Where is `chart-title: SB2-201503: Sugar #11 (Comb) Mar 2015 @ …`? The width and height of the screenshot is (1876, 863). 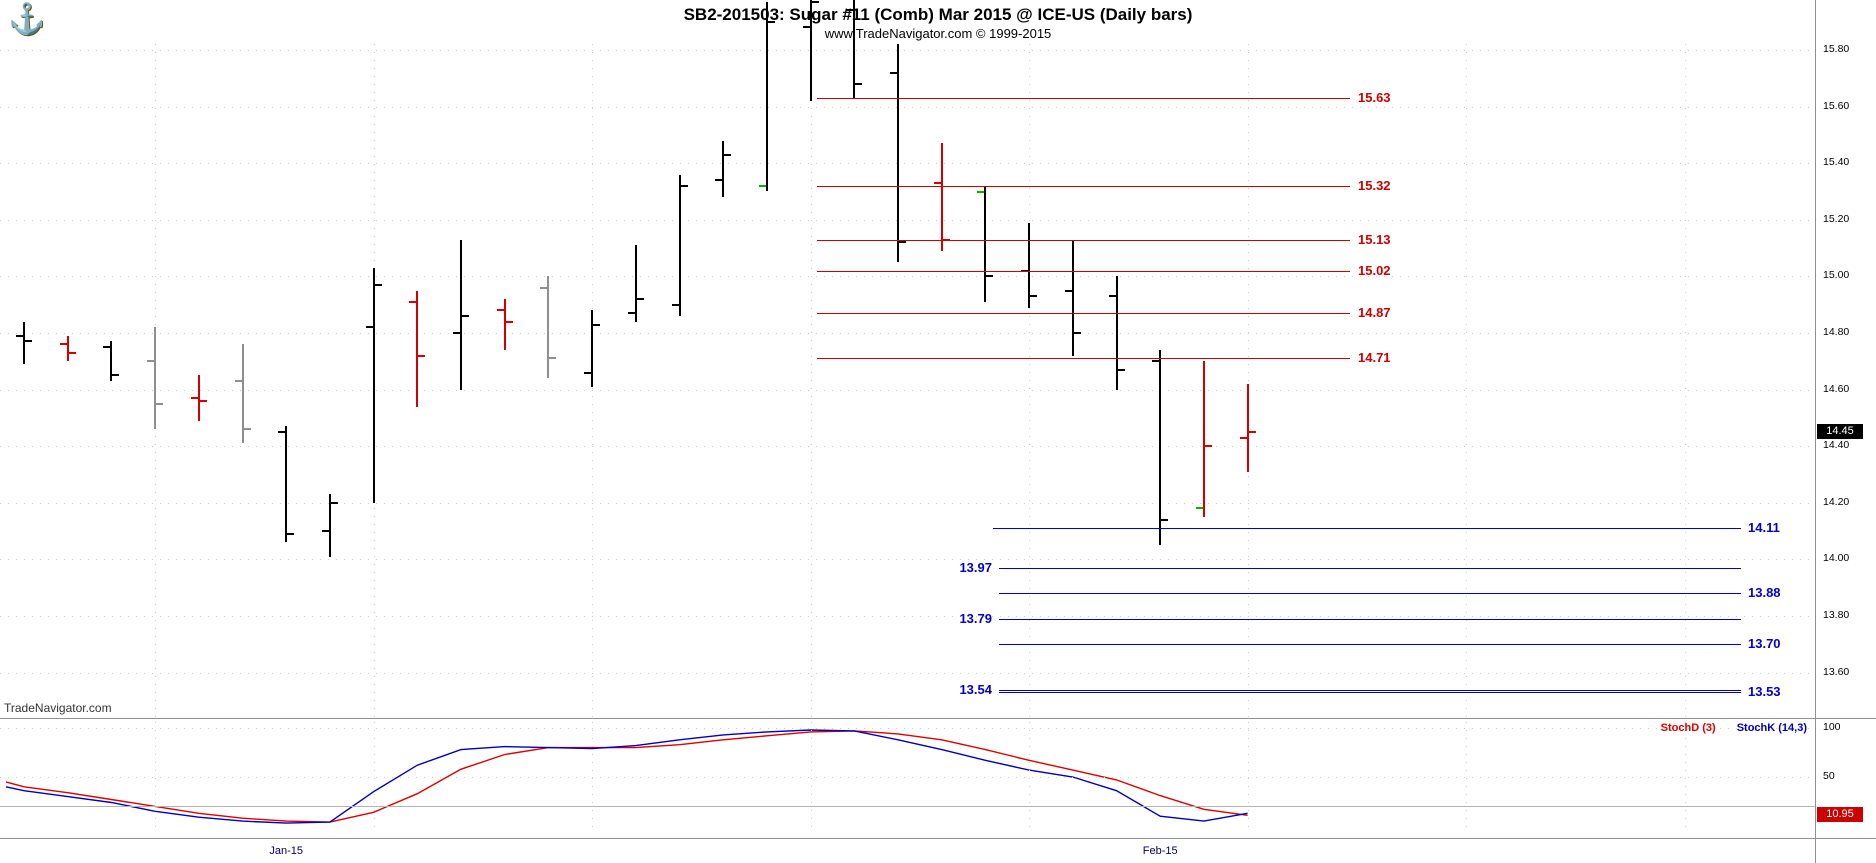
chart-title: SB2-201503: Sugar #11 (Comb) Mar 2015 @ … is located at coordinates (938, 14).